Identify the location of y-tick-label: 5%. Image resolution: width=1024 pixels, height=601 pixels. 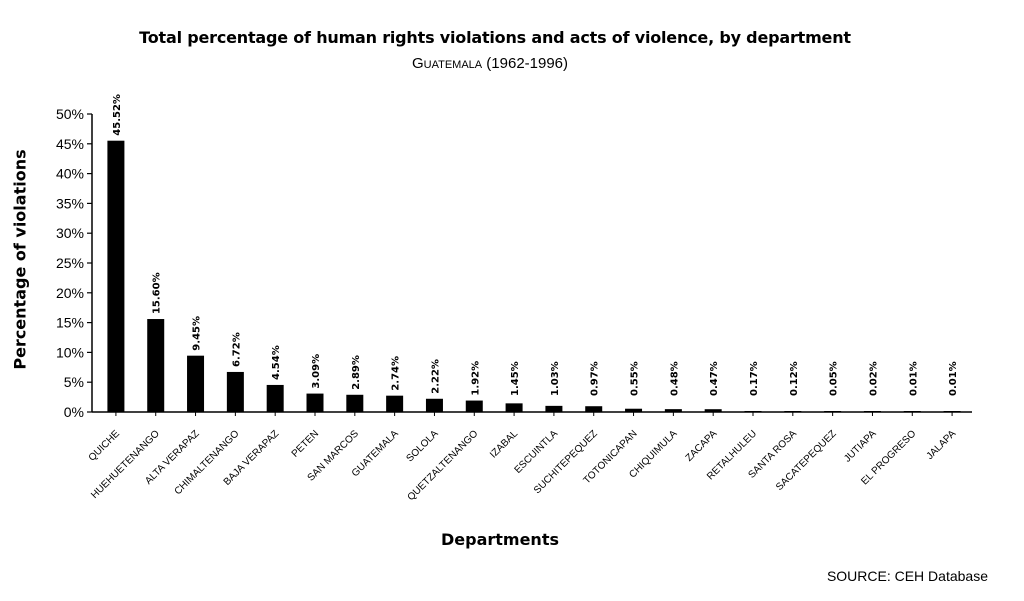
(74, 382).